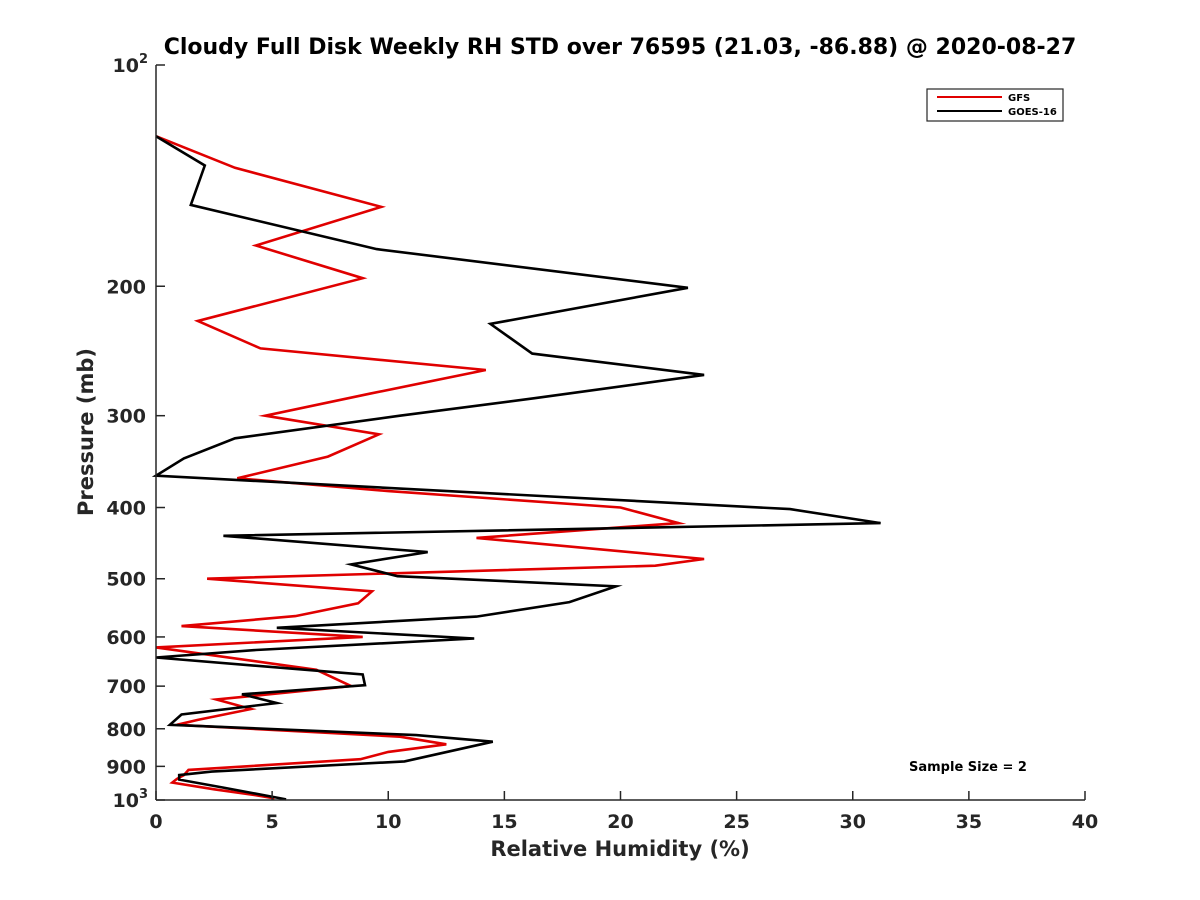  What do you see at coordinates (969, 822) in the screenshot?
I see `x-tick-label: 35` at bounding box center [969, 822].